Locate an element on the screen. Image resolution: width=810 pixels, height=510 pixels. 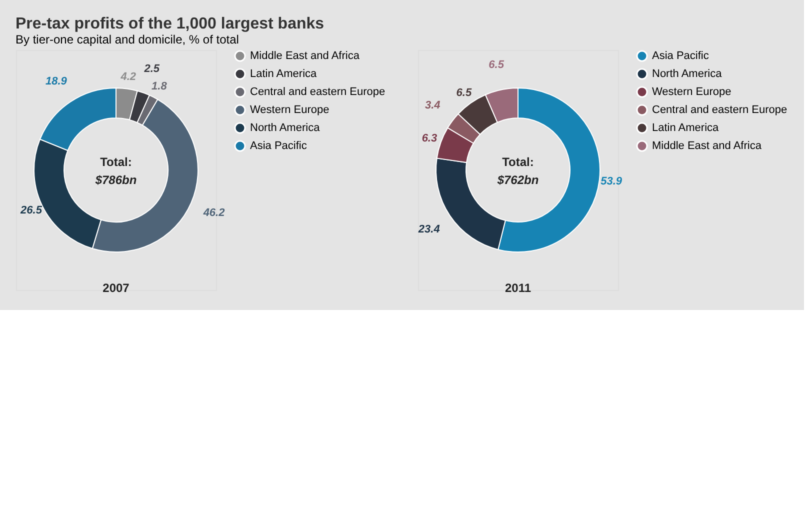
data-label: 1.8 is located at coordinates (160, 86).